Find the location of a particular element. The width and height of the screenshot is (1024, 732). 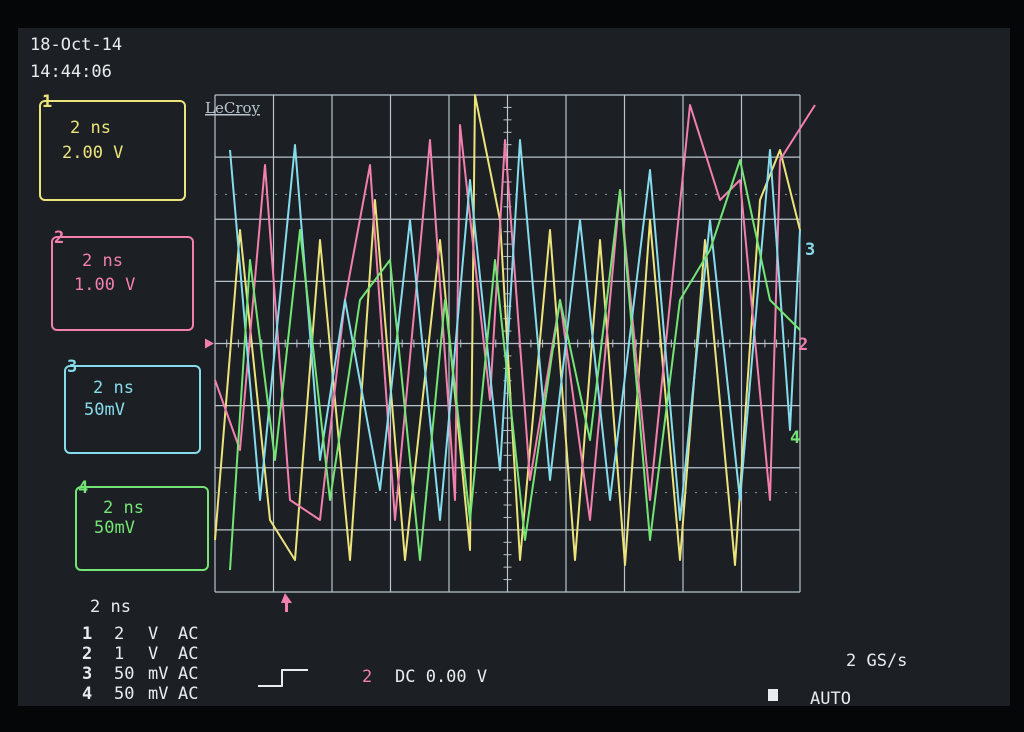

logo: LeCroy is located at coordinates (233, 108).